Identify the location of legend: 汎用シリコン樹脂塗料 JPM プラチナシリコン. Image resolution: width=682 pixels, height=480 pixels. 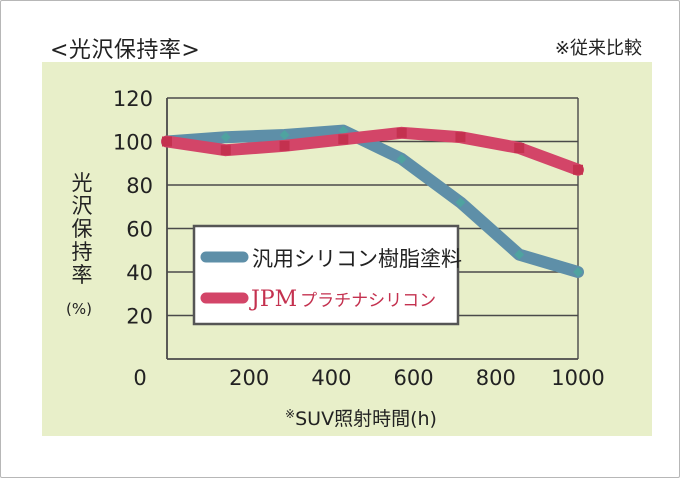
(327, 275).